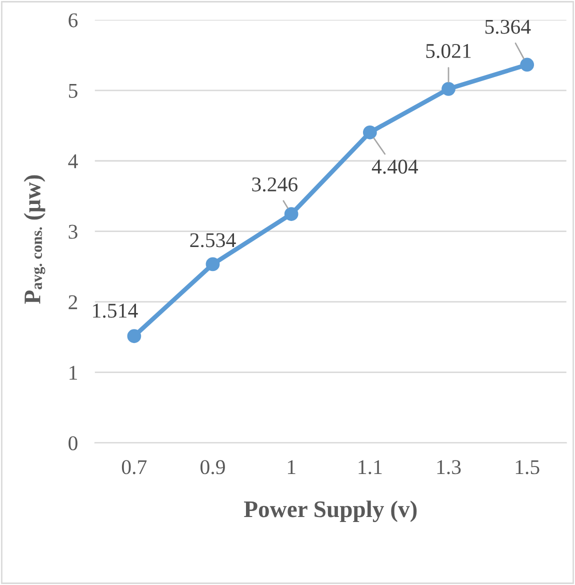 The height and width of the screenshot is (585, 575). What do you see at coordinates (73, 91) in the screenshot?
I see `y-tick-label: 5` at bounding box center [73, 91].